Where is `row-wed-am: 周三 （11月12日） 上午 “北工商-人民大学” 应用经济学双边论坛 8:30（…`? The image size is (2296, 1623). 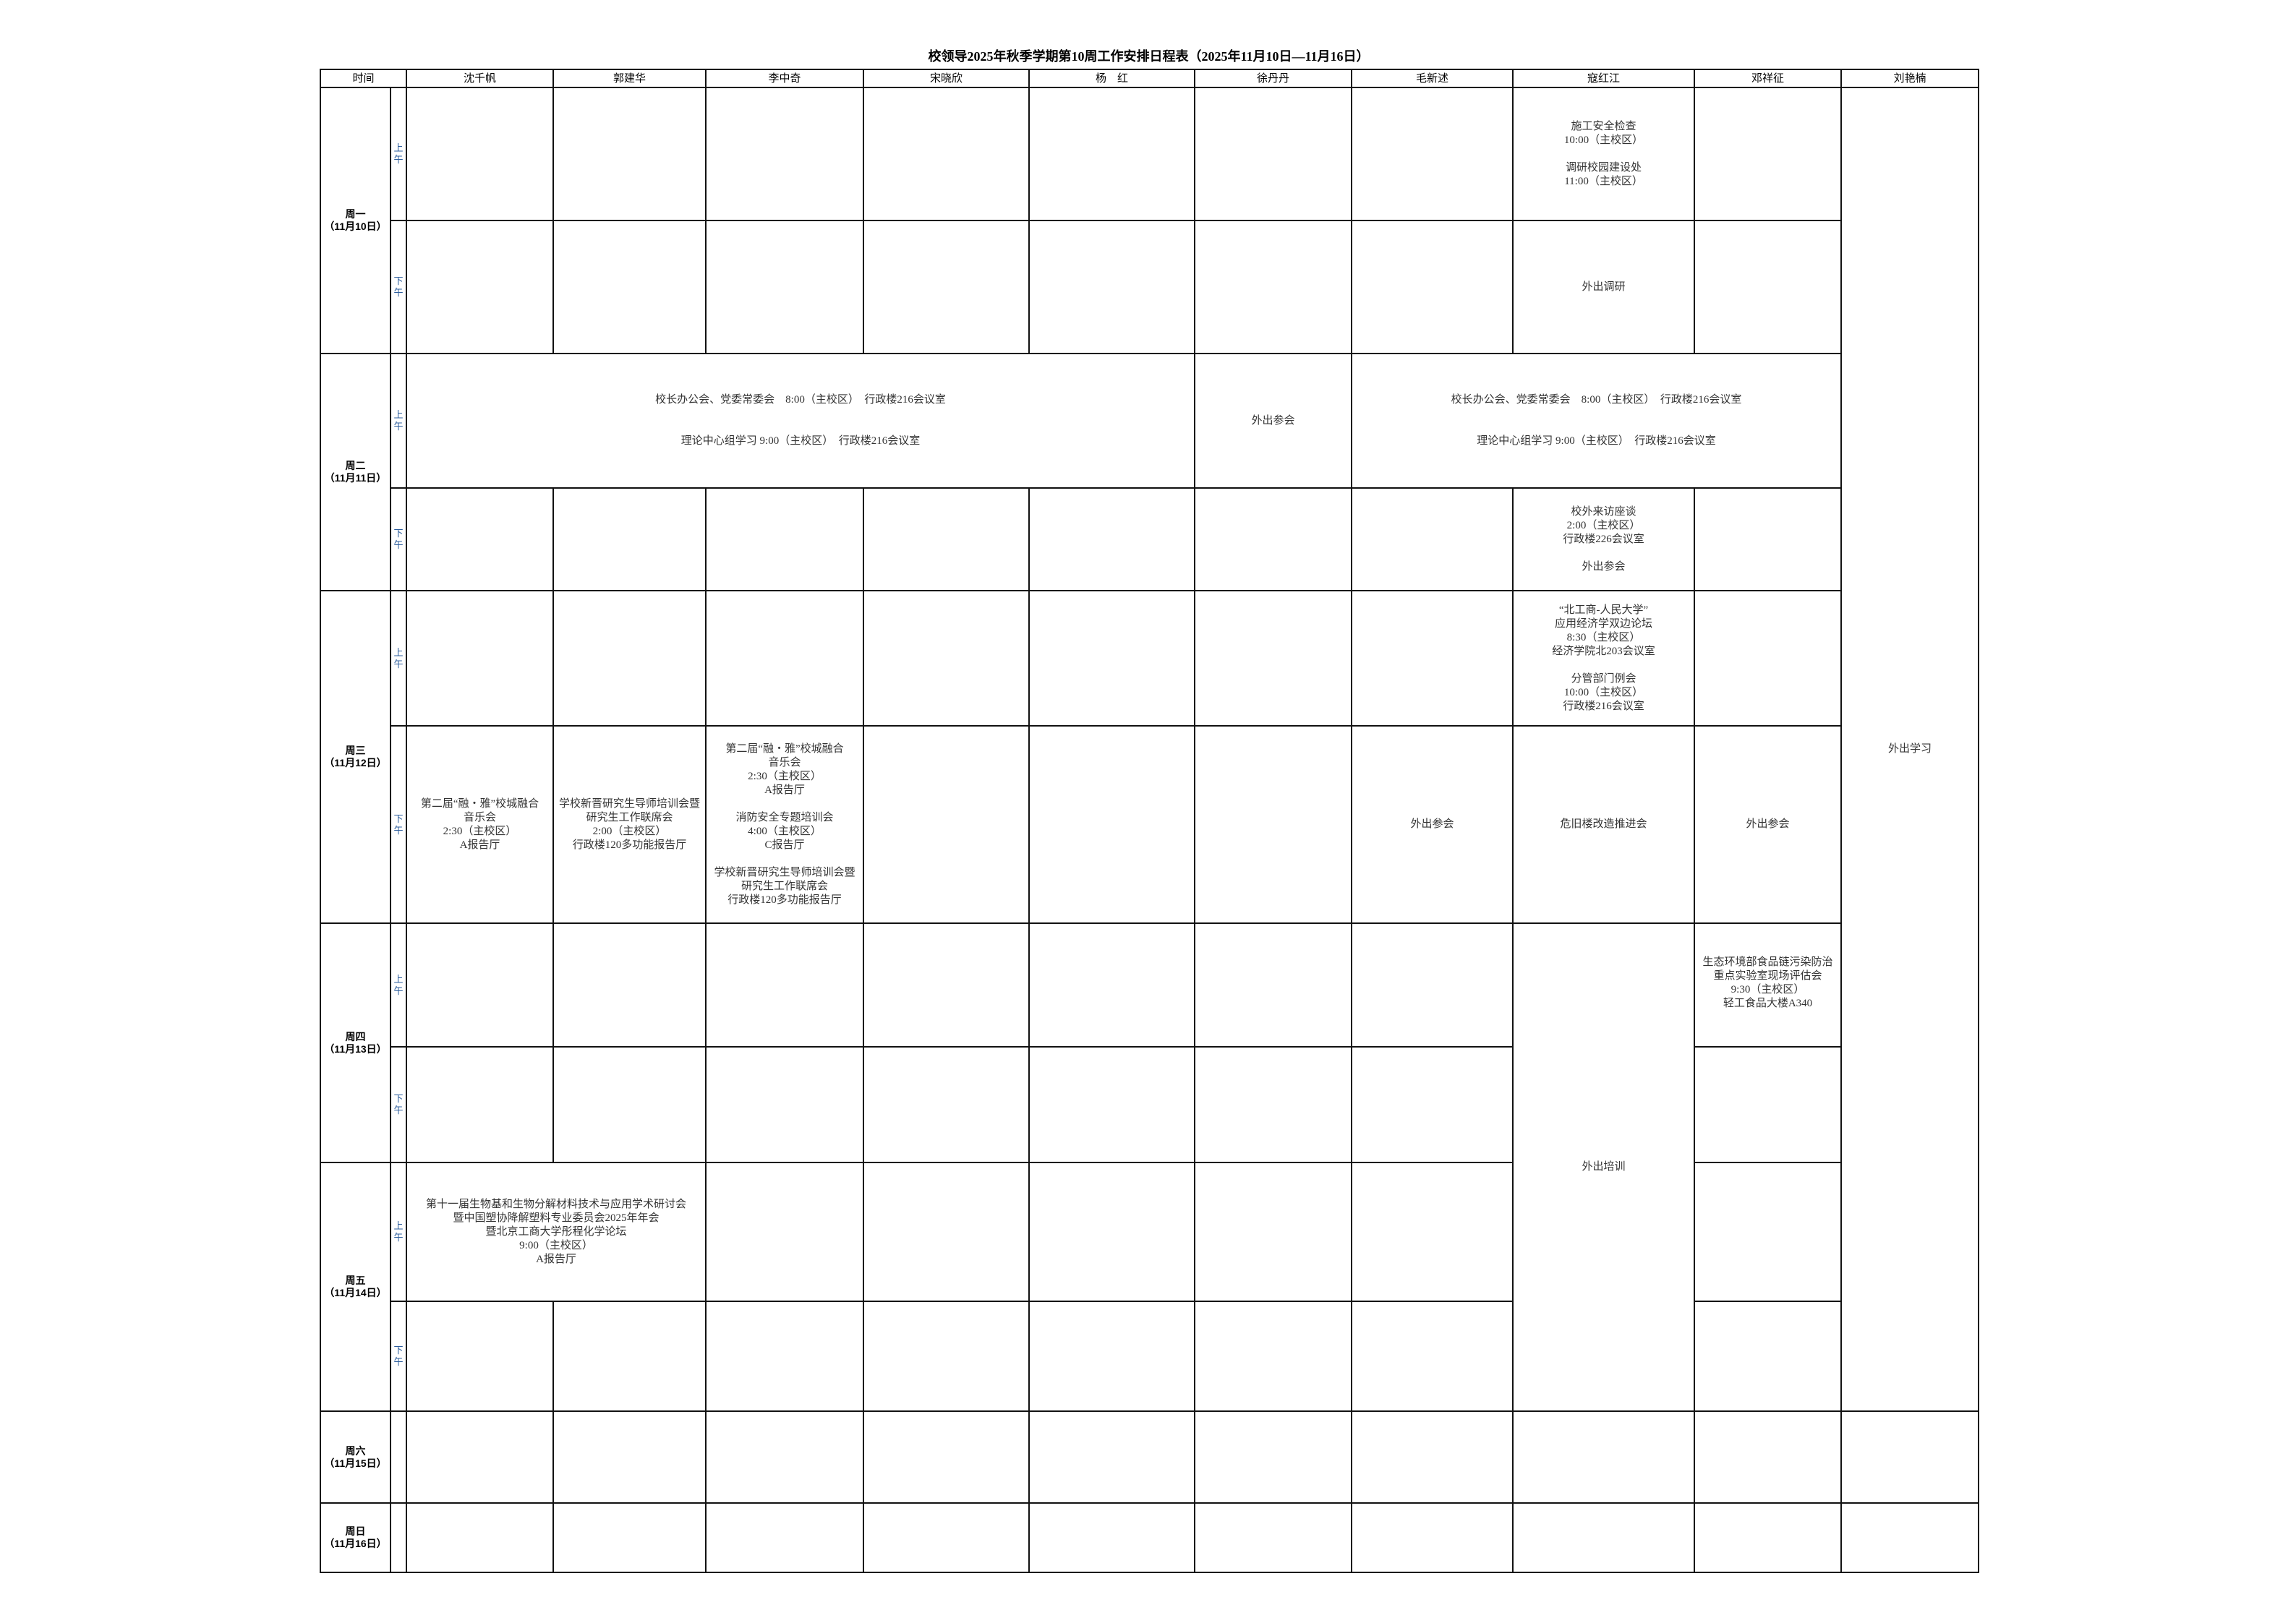 row-wed-am: 周三 （11月12日） 上午 “北工商-人民大学” 应用经济学双边论坛 8:30（… is located at coordinates (1149, 757).